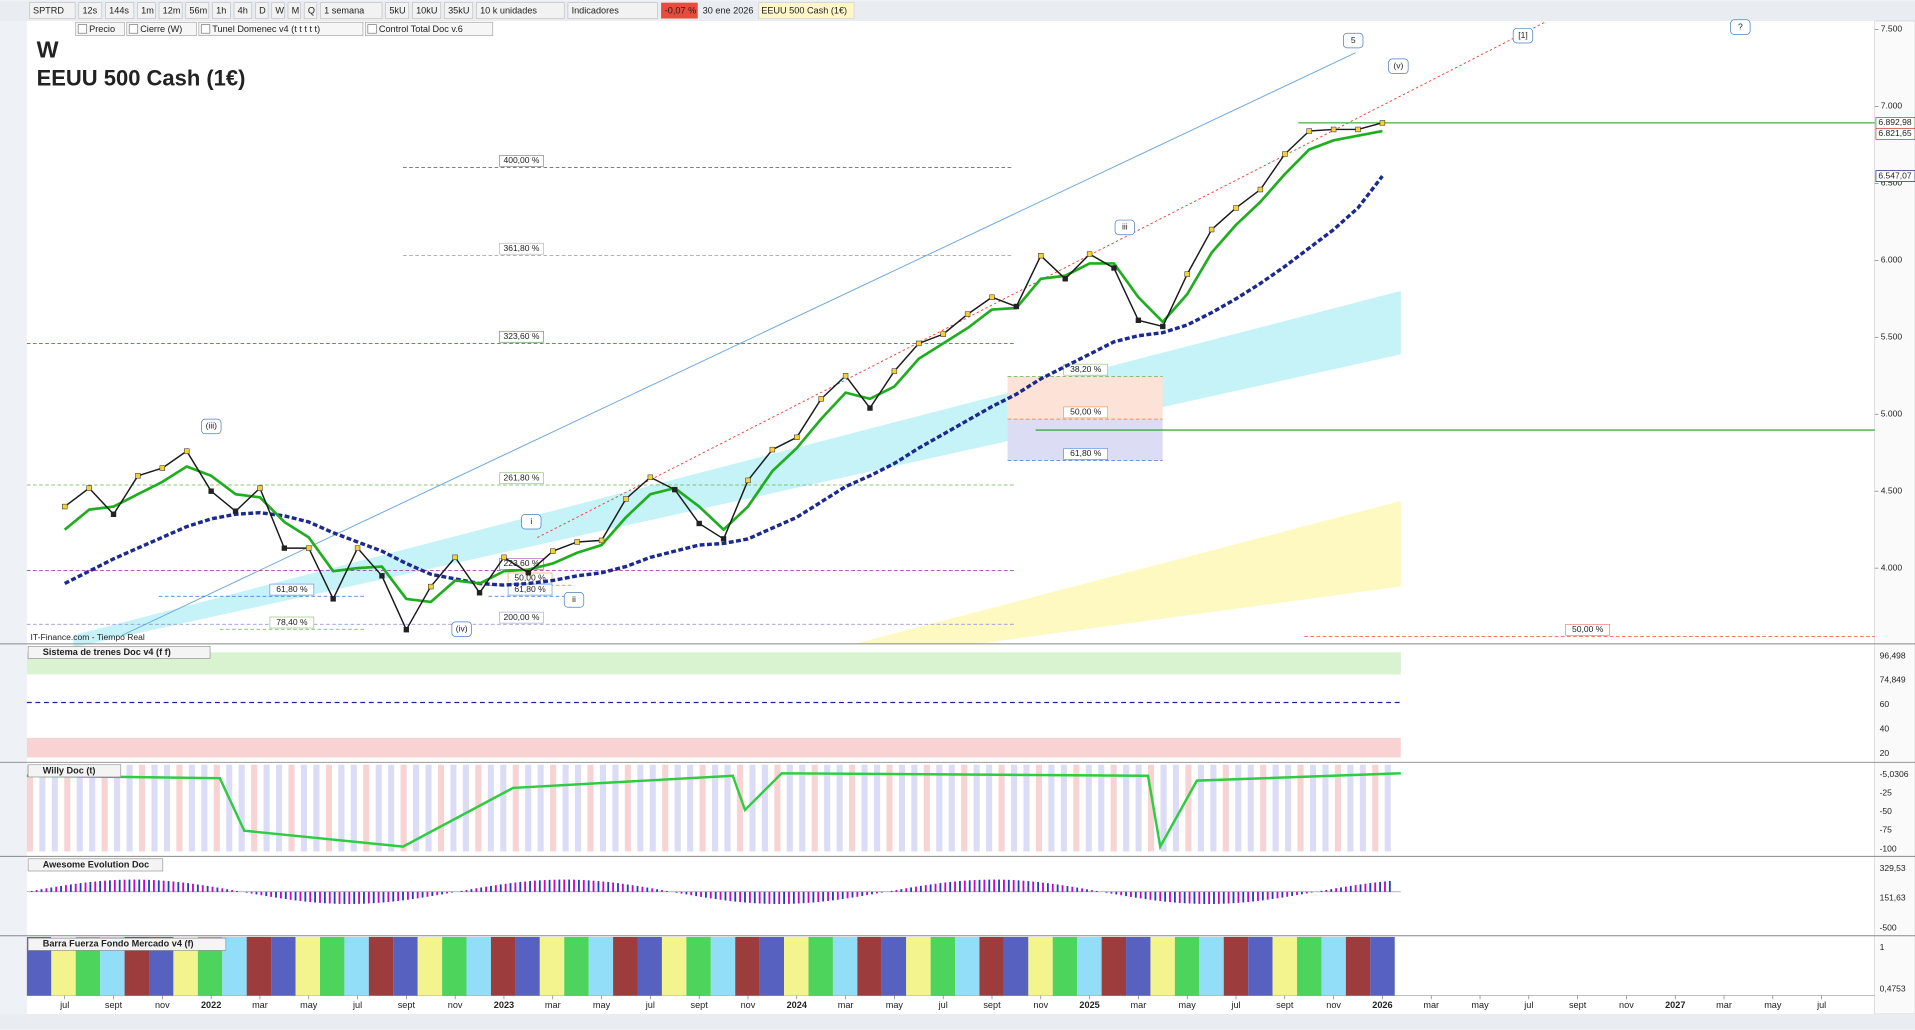 This screenshot has width=1915, height=1030. I want to click on toolbar-label: 5kU, so click(397, 11).